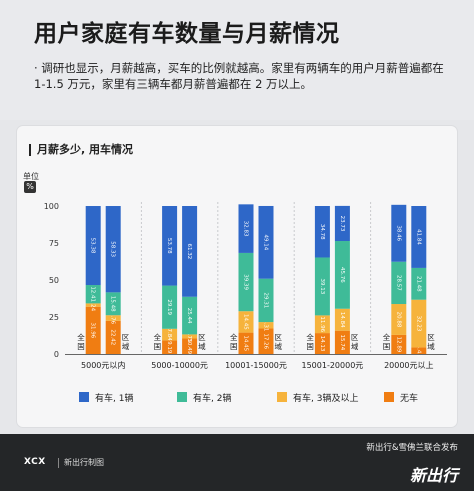  I want to click on x-category-label: 5000-10000元, so click(179, 365).